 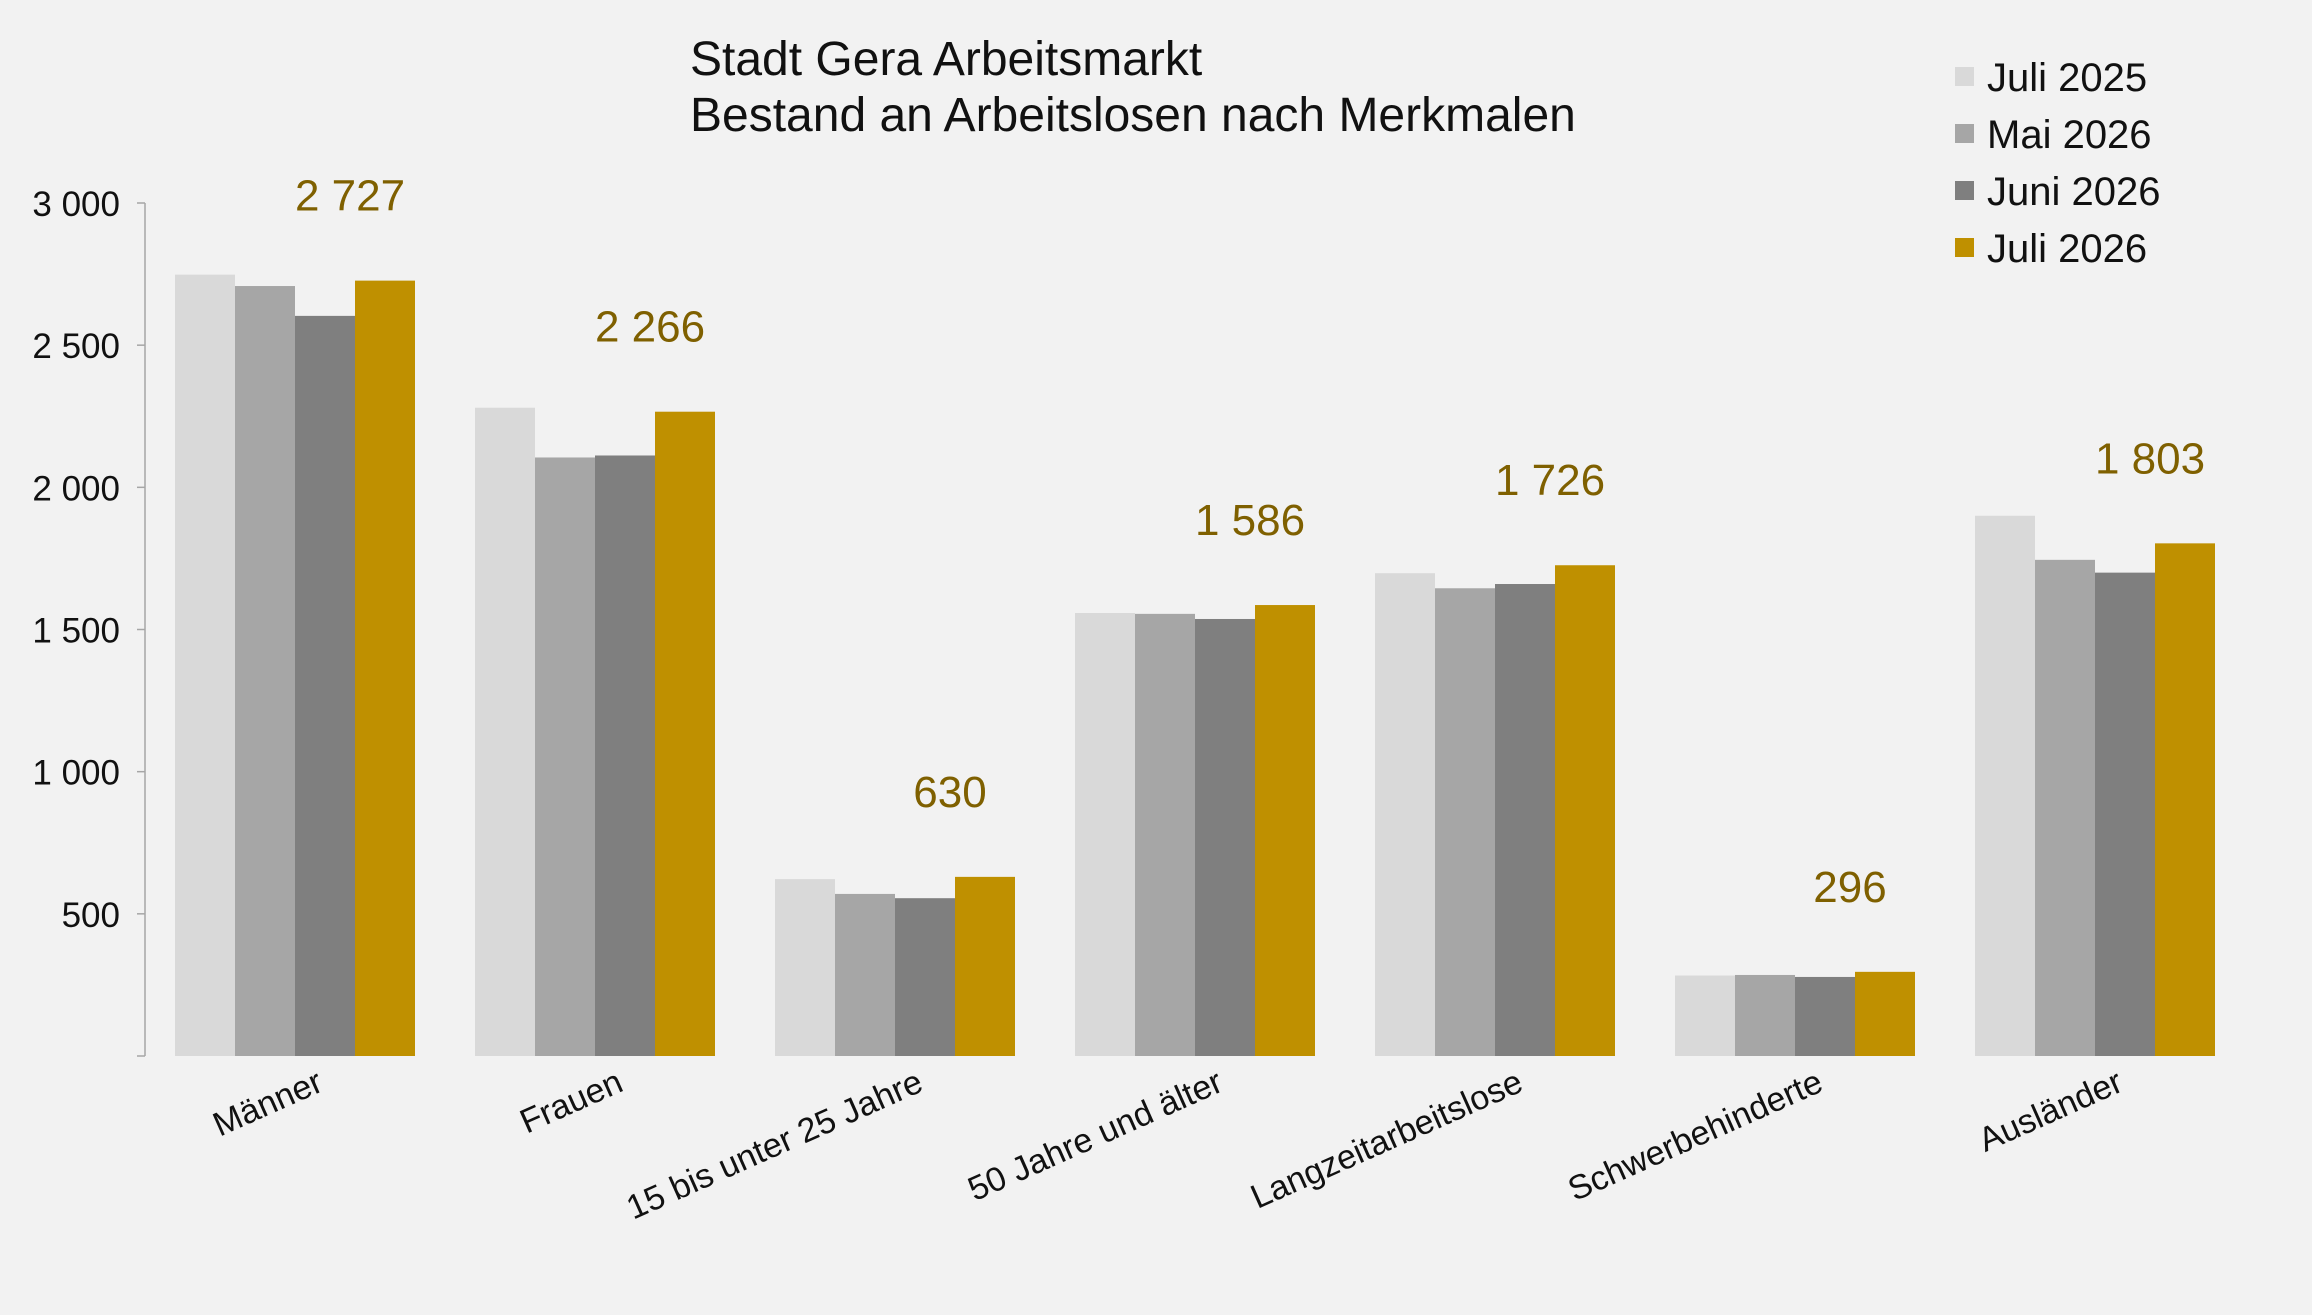 What do you see at coordinates (1695, 1136) in the screenshot?
I see `category-label: Schwerbehinderte` at bounding box center [1695, 1136].